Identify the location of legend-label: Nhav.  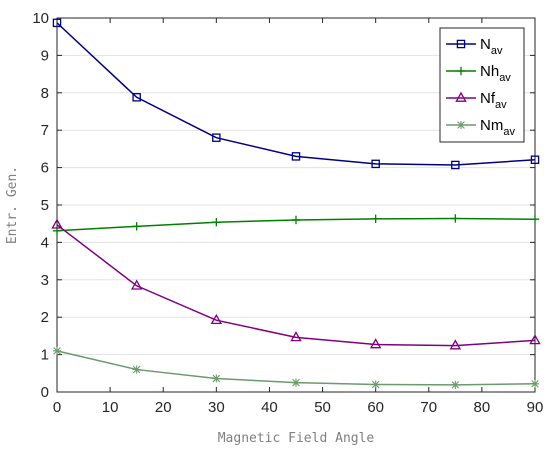
(495, 73).